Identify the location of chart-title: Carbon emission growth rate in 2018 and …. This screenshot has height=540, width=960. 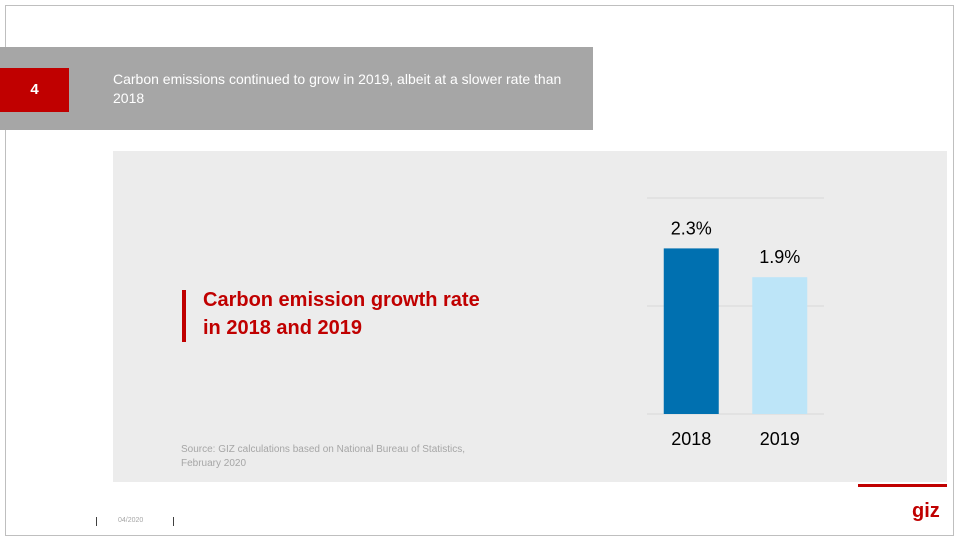
(341, 314).